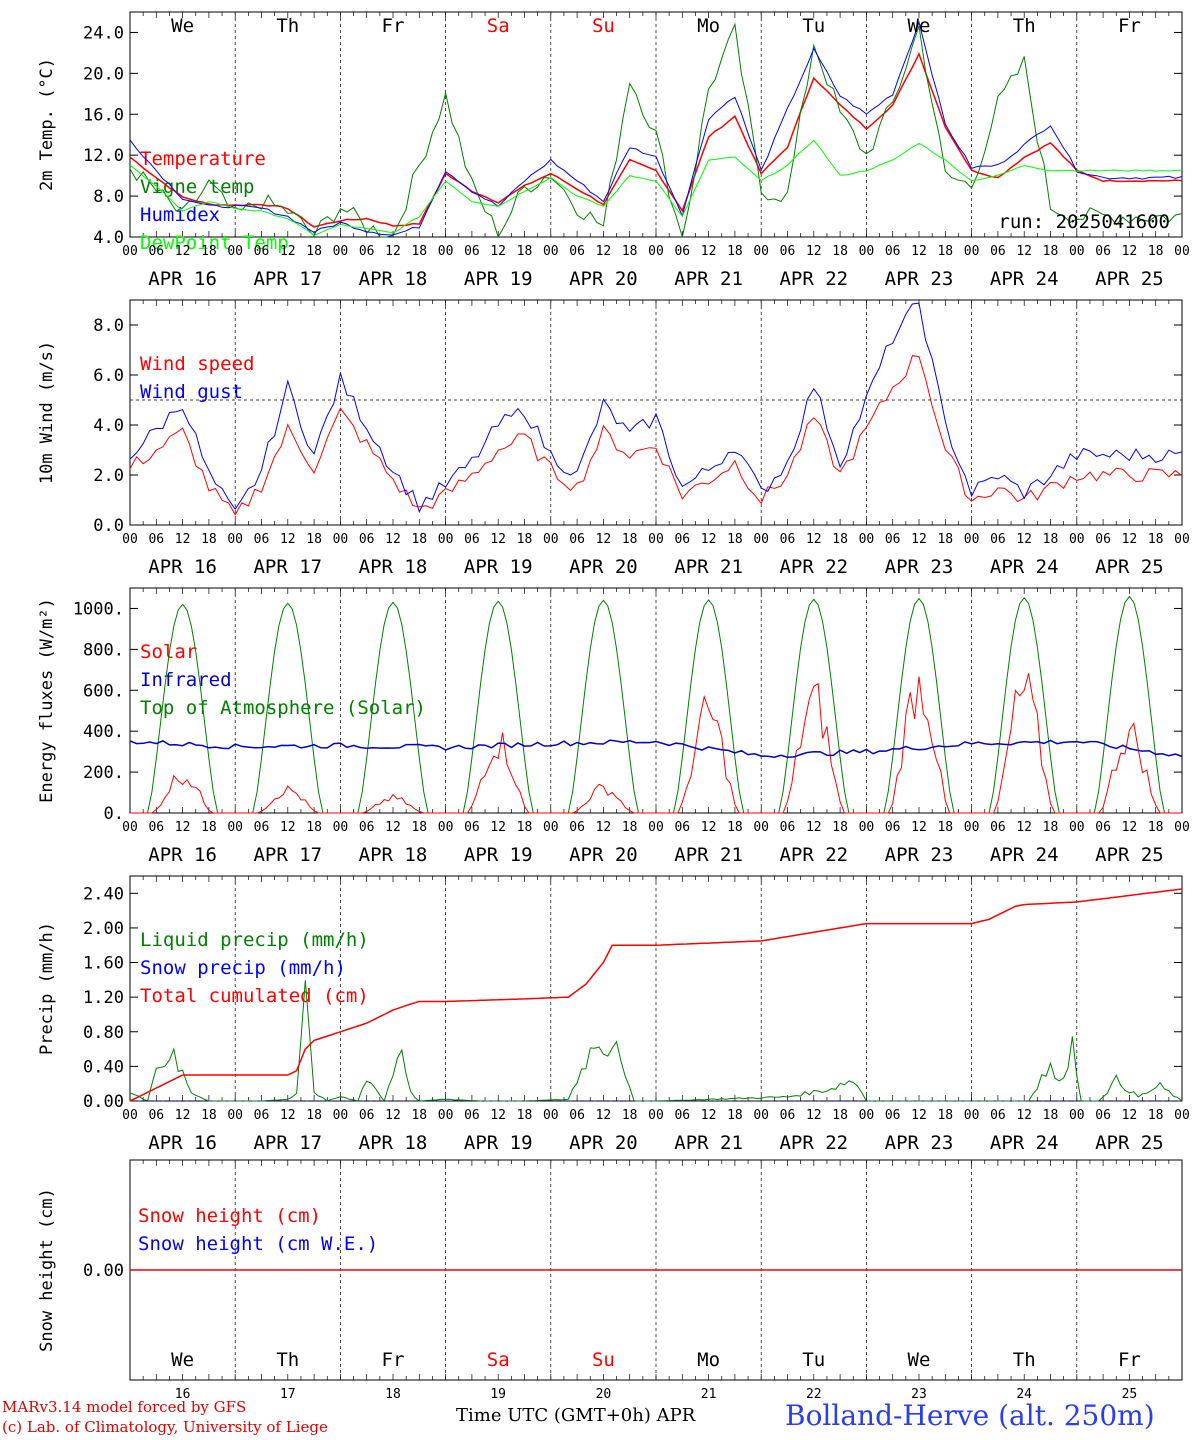 The width and height of the screenshot is (1194, 1440). Describe the element at coordinates (708, 1360) in the screenshot. I see `weekday-label: Mo` at that location.